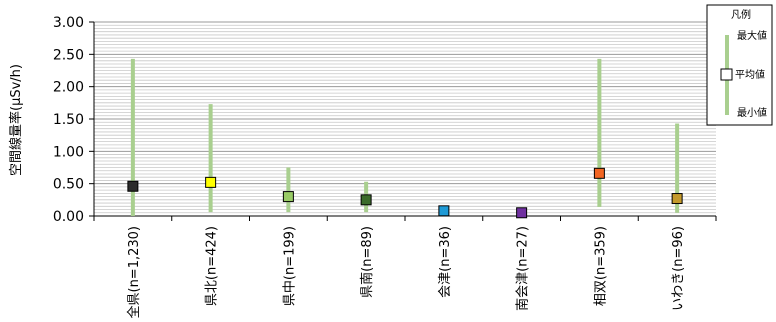  I want to click on legend-box, so click(739, 65).